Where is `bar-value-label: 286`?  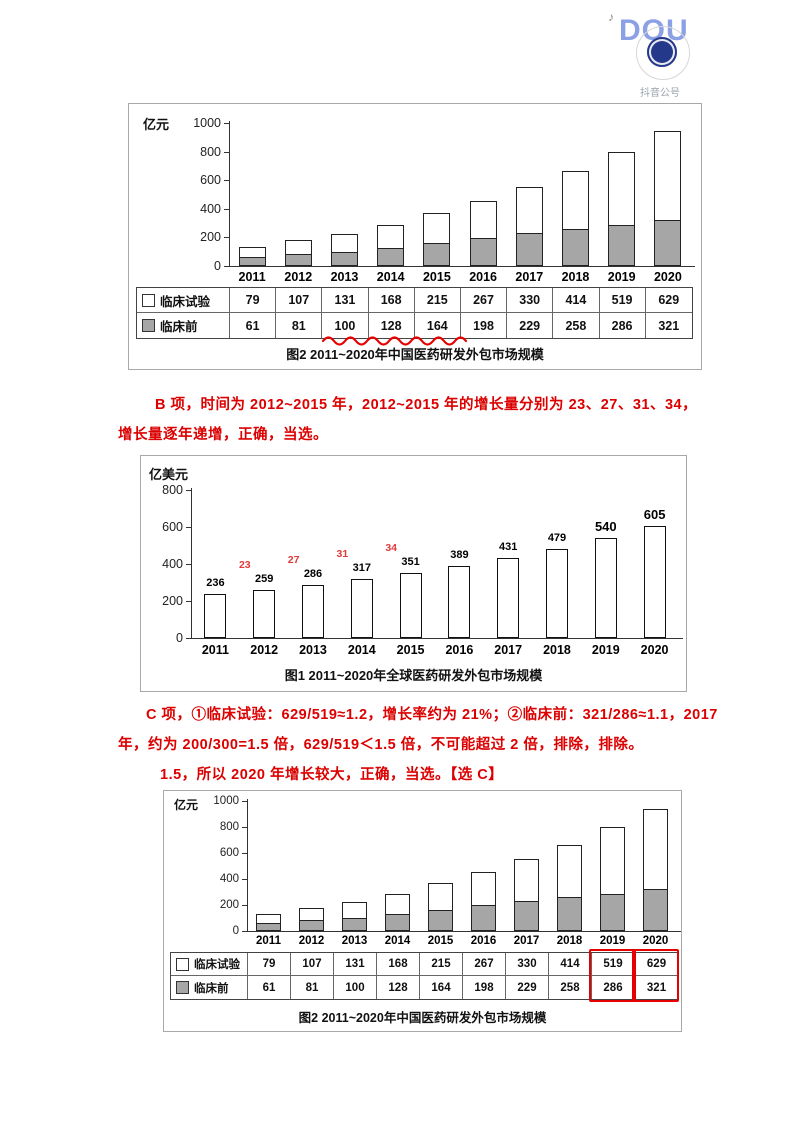 bar-value-label: 286 is located at coordinates (313, 574).